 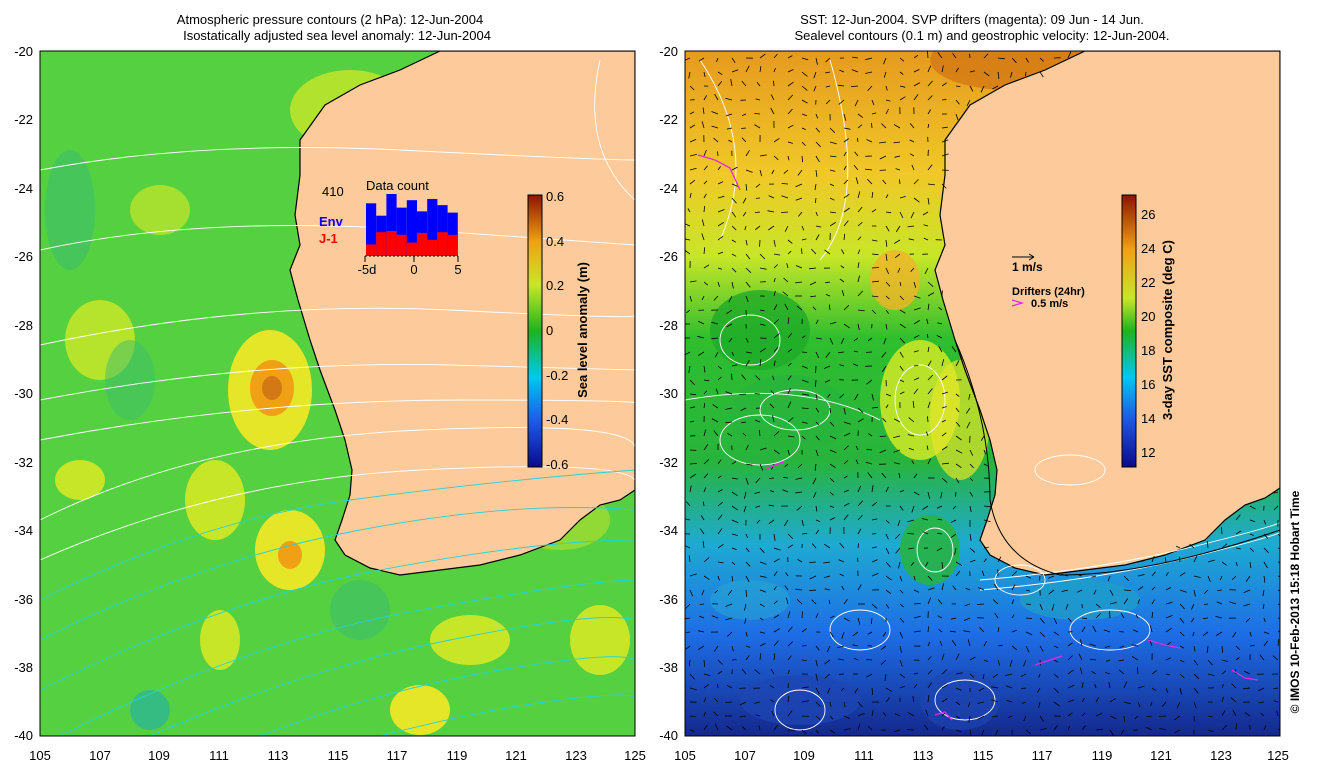 What do you see at coordinates (1161, 755) in the screenshot?
I see `right-x-tick: 121` at bounding box center [1161, 755].